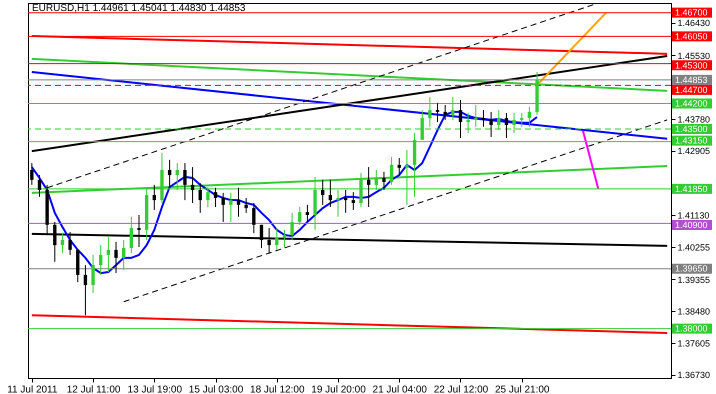 The image size is (716, 394). What do you see at coordinates (694, 343) in the screenshot?
I see `y-tick-label: 1.37605` at bounding box center [694, 343].